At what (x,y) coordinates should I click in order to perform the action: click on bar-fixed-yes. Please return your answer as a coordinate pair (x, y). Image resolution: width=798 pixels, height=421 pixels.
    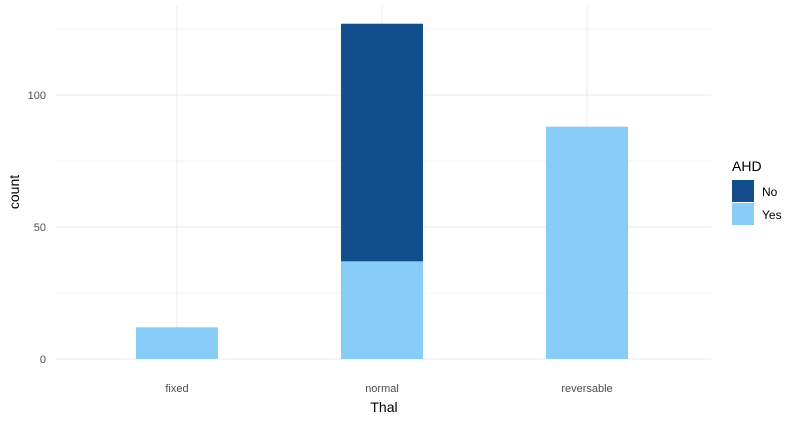
    Looking at the image, I should click on (177, 343).